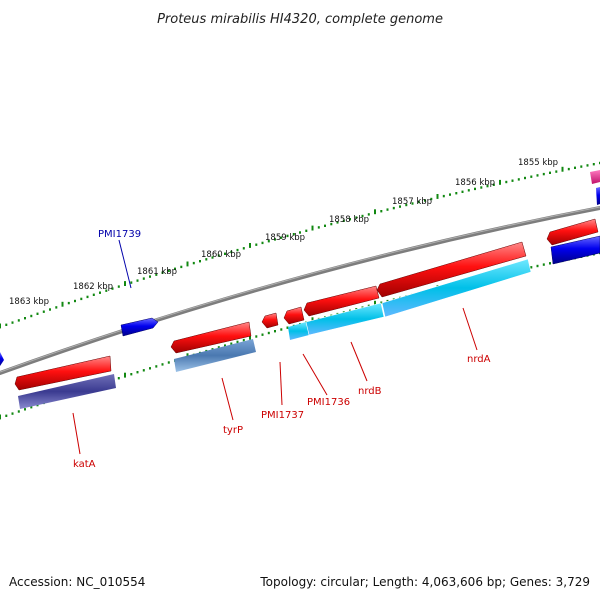 This screenshot has width=600, height=600. I want to click on gene-arrow-forward-edge, so click(598, 196).